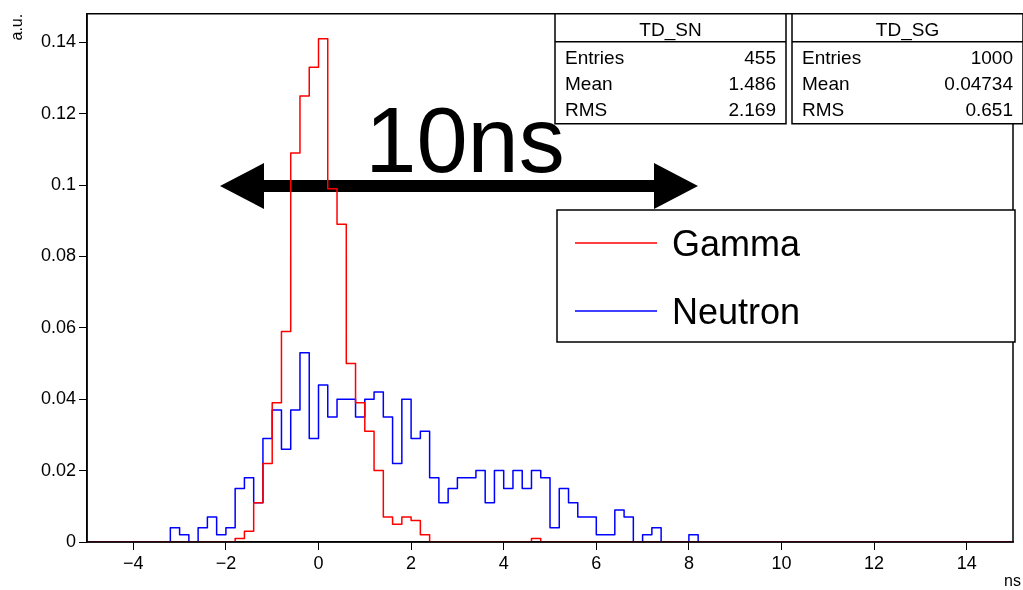 This screenshot has width=1023, height=590. What do you see at coordinates (688, 562) in the screenshot?
I see `x-tick-label: 8` at bounding box center [688, 562].